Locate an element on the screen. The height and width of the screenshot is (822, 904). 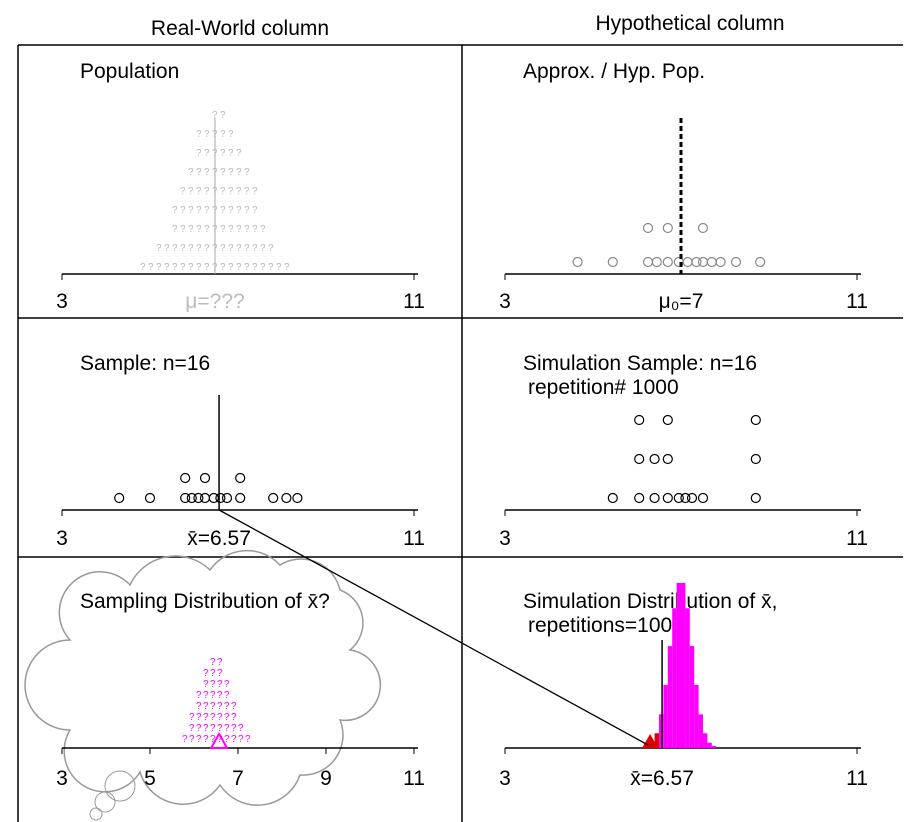
panel-title: Approx. / Hyp. Pop. is located at coordinates (614, 71).